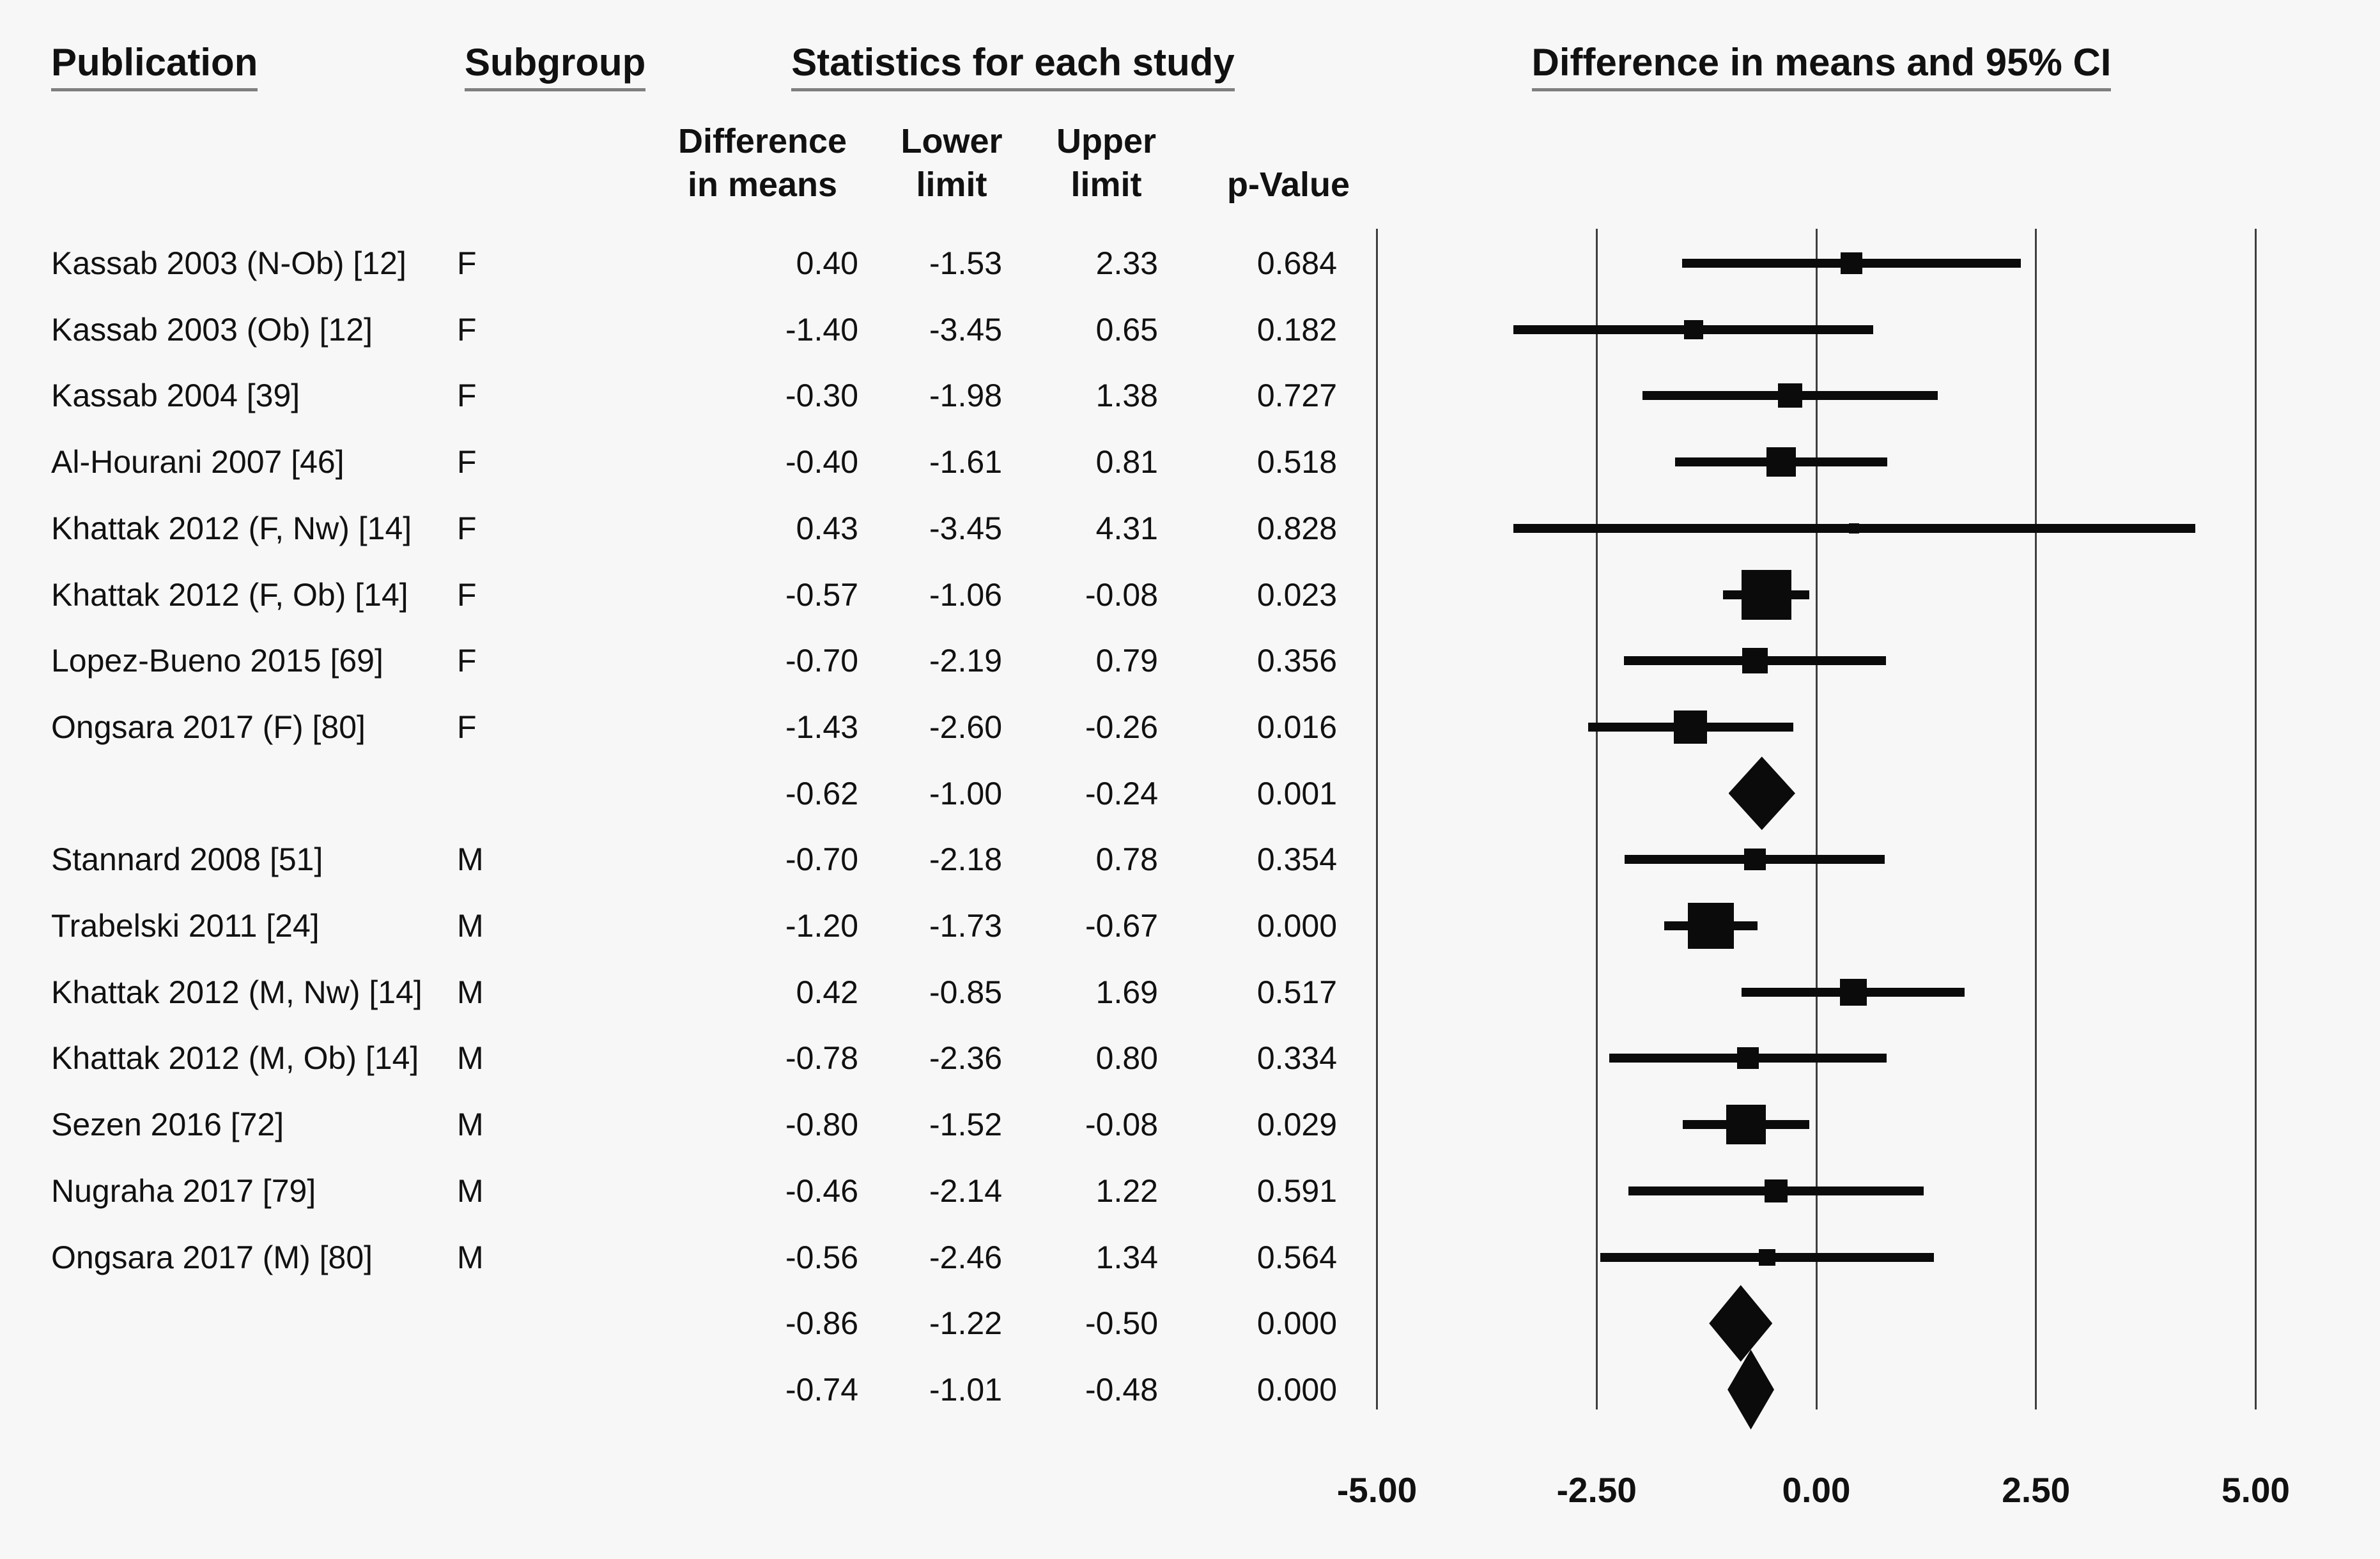  What do you see at coordinates (965, 1389) in the screenshot?
I see `lower-value: -1.01` at bounding box center [965, 1389].